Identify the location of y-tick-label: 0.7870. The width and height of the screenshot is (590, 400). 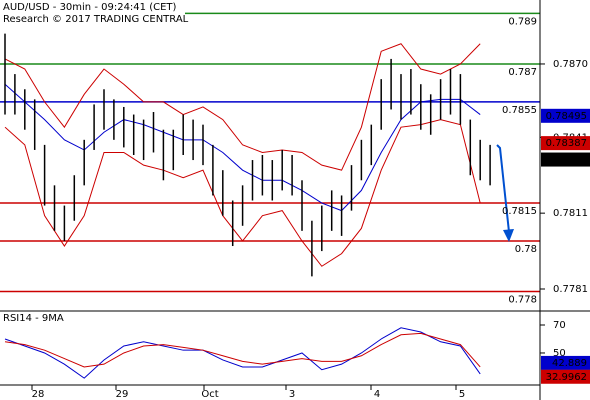
(570, 64).